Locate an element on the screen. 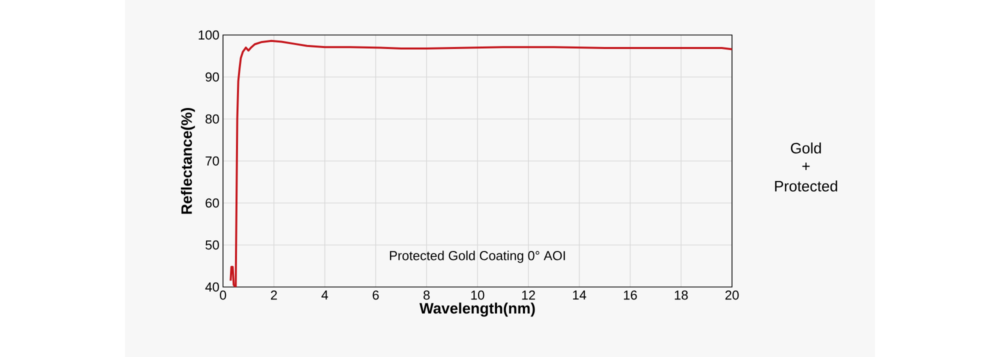 The height and width of the screenshot is (357, 1000). y-tick-label: 50 is located at coordinates (212, 245).